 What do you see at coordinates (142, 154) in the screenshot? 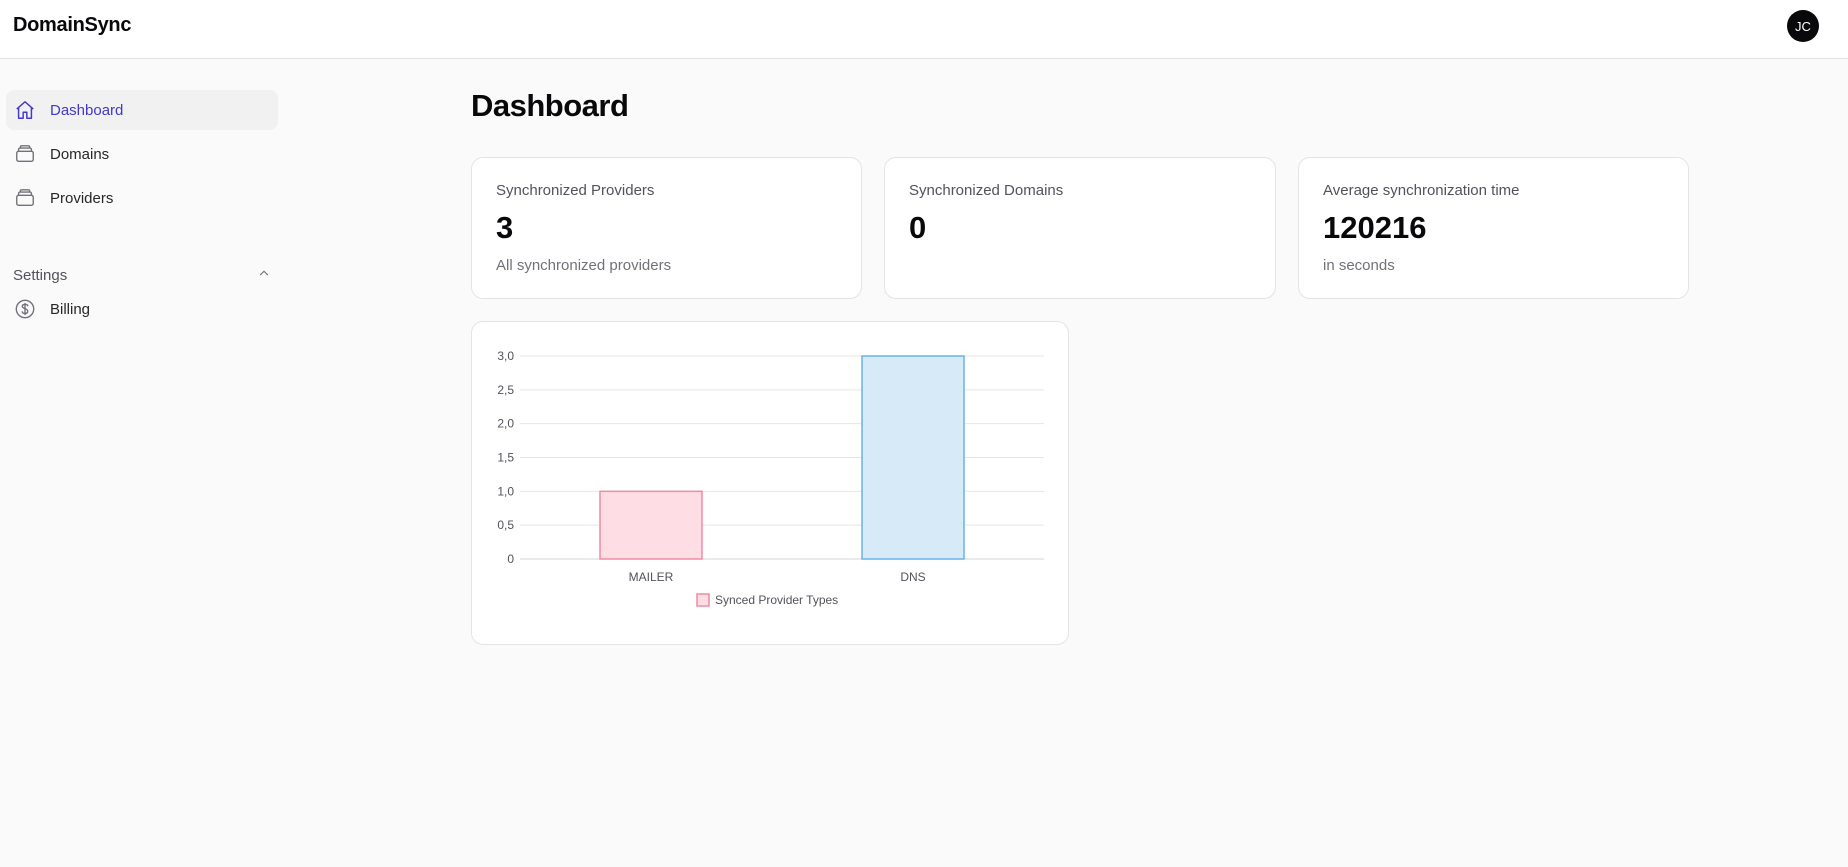
I see `sidebar-item-domains: Domains` at bounding box center [142, 154].